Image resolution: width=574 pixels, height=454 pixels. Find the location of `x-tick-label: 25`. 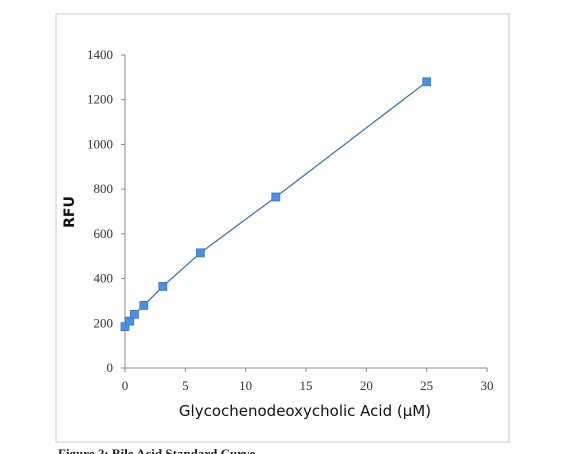

x-tick-label: 25 is located at coordinates (426, 385).